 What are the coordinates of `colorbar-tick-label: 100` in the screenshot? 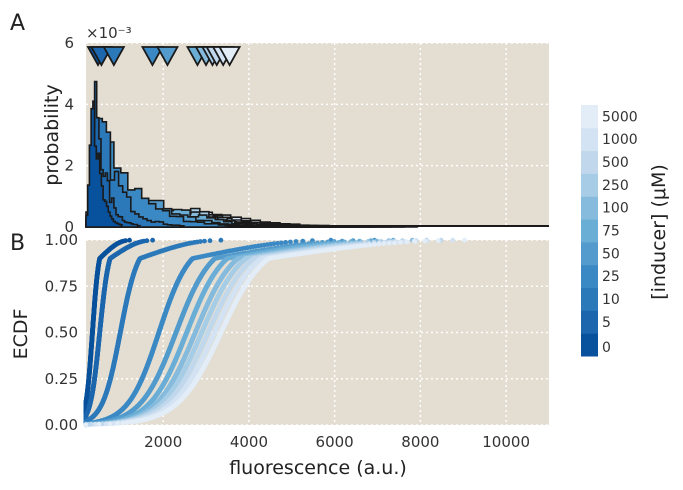 It's located at (615, 209).